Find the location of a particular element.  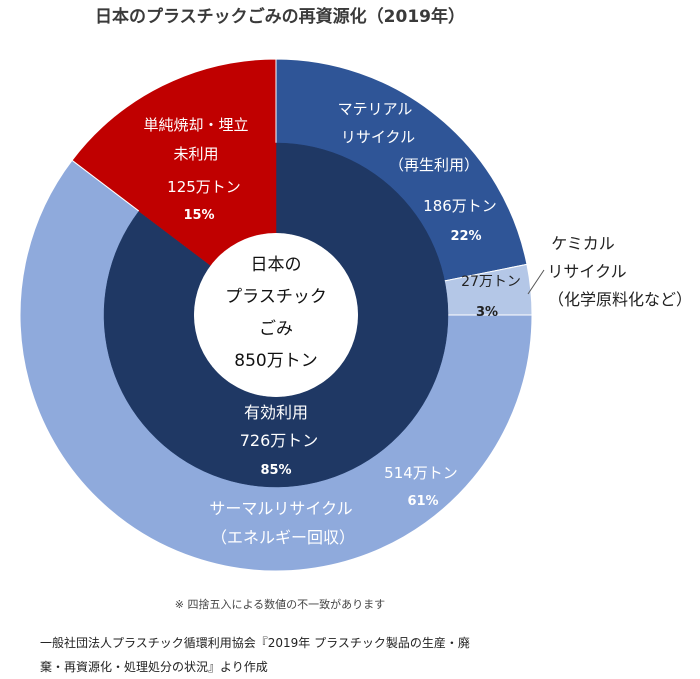

unused-value-label: 125万トン is located at coordinates (204, 187).